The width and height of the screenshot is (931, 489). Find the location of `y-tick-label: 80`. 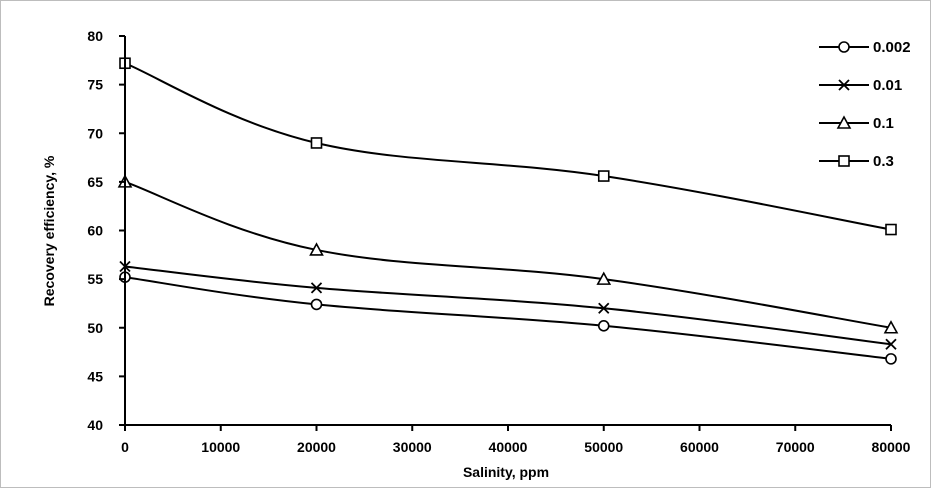

y-tick-label: 80 is located at coordinates (95, 36).